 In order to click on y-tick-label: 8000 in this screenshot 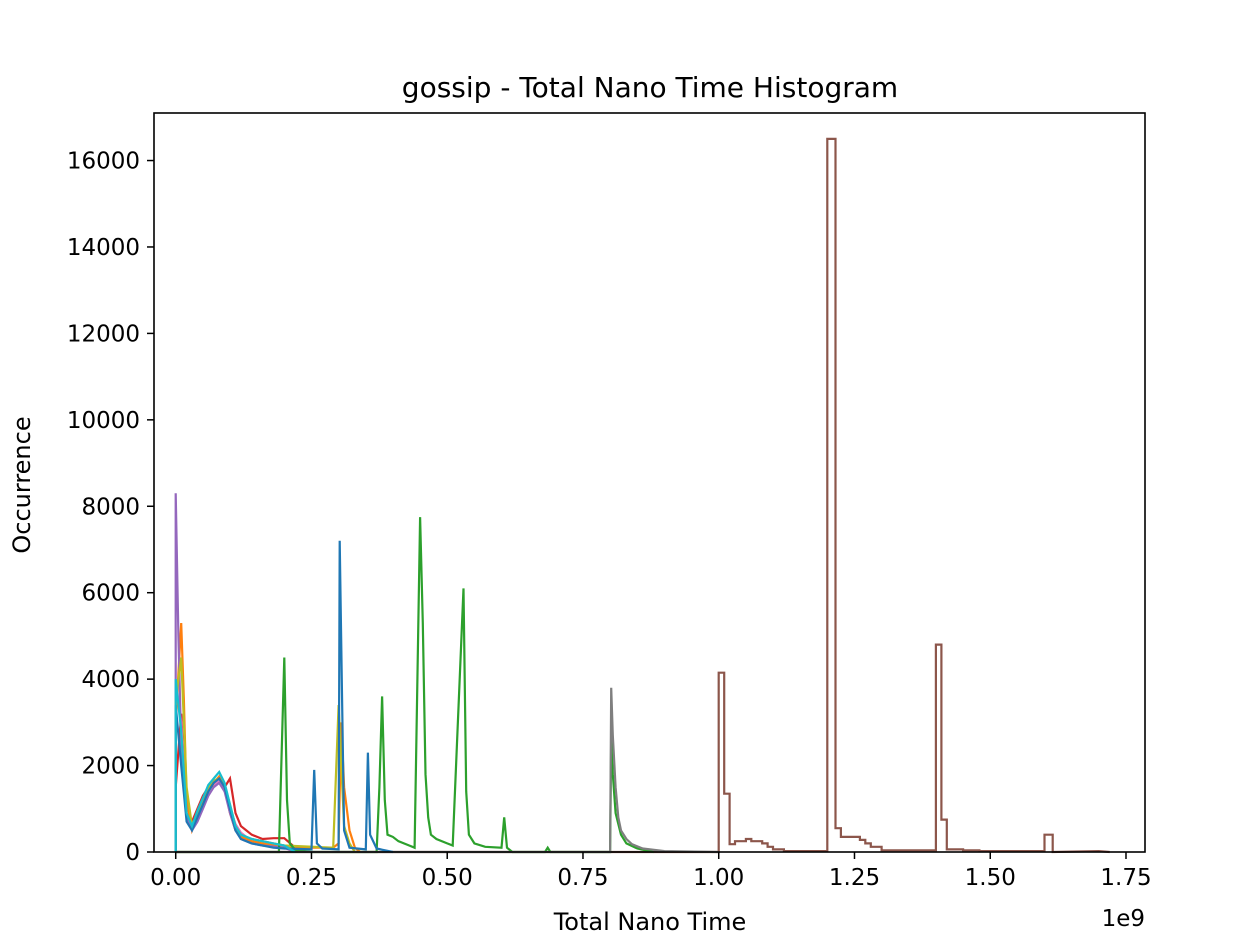, I will do `click(110, 507)`.